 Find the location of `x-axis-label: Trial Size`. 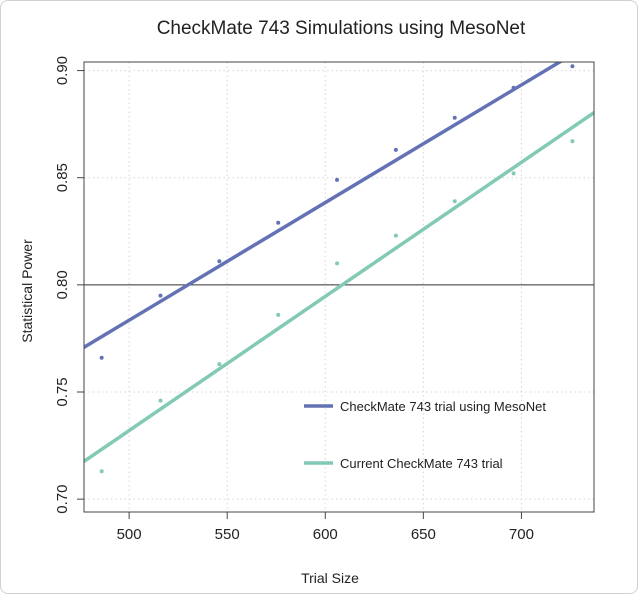

x-axis-label: Trial Size is located at coordinates (330, 578).